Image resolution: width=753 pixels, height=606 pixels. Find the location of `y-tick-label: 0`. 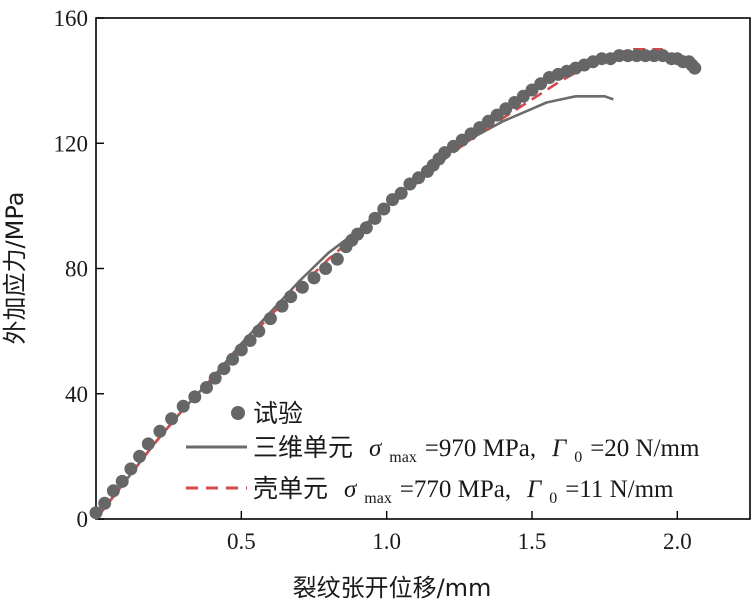

y-tick-label: 0 is located at coordinates (83, 519).